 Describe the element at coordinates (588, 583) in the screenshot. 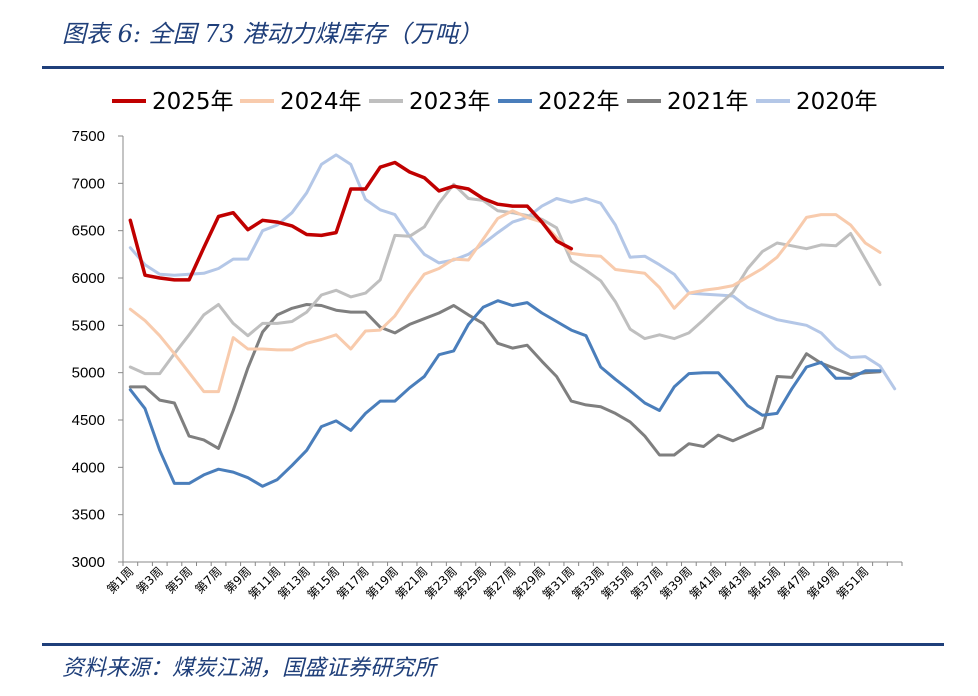

I see `x-tick-label: 第33周` at that location.